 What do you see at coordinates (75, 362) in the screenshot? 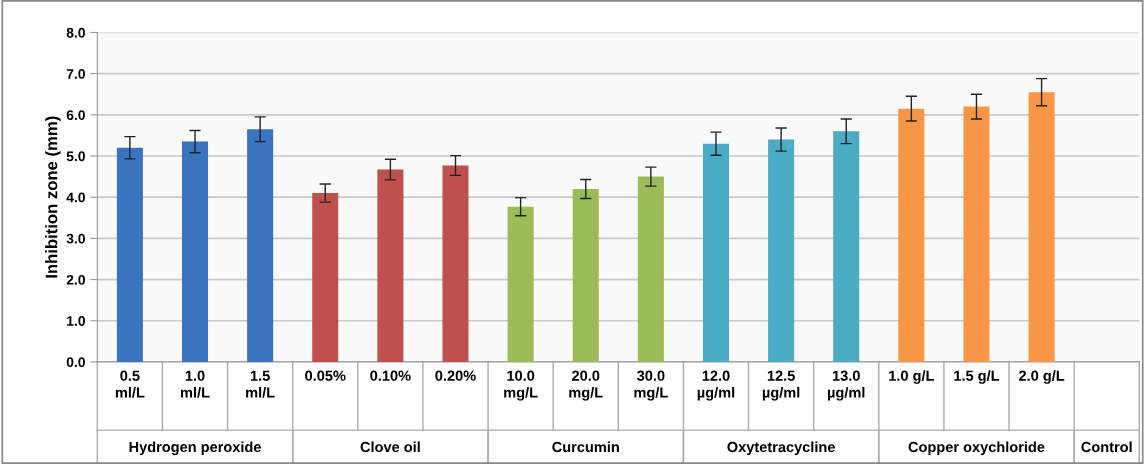
I see `y-tick-label: 0.0` at bounding box center [75, 362].